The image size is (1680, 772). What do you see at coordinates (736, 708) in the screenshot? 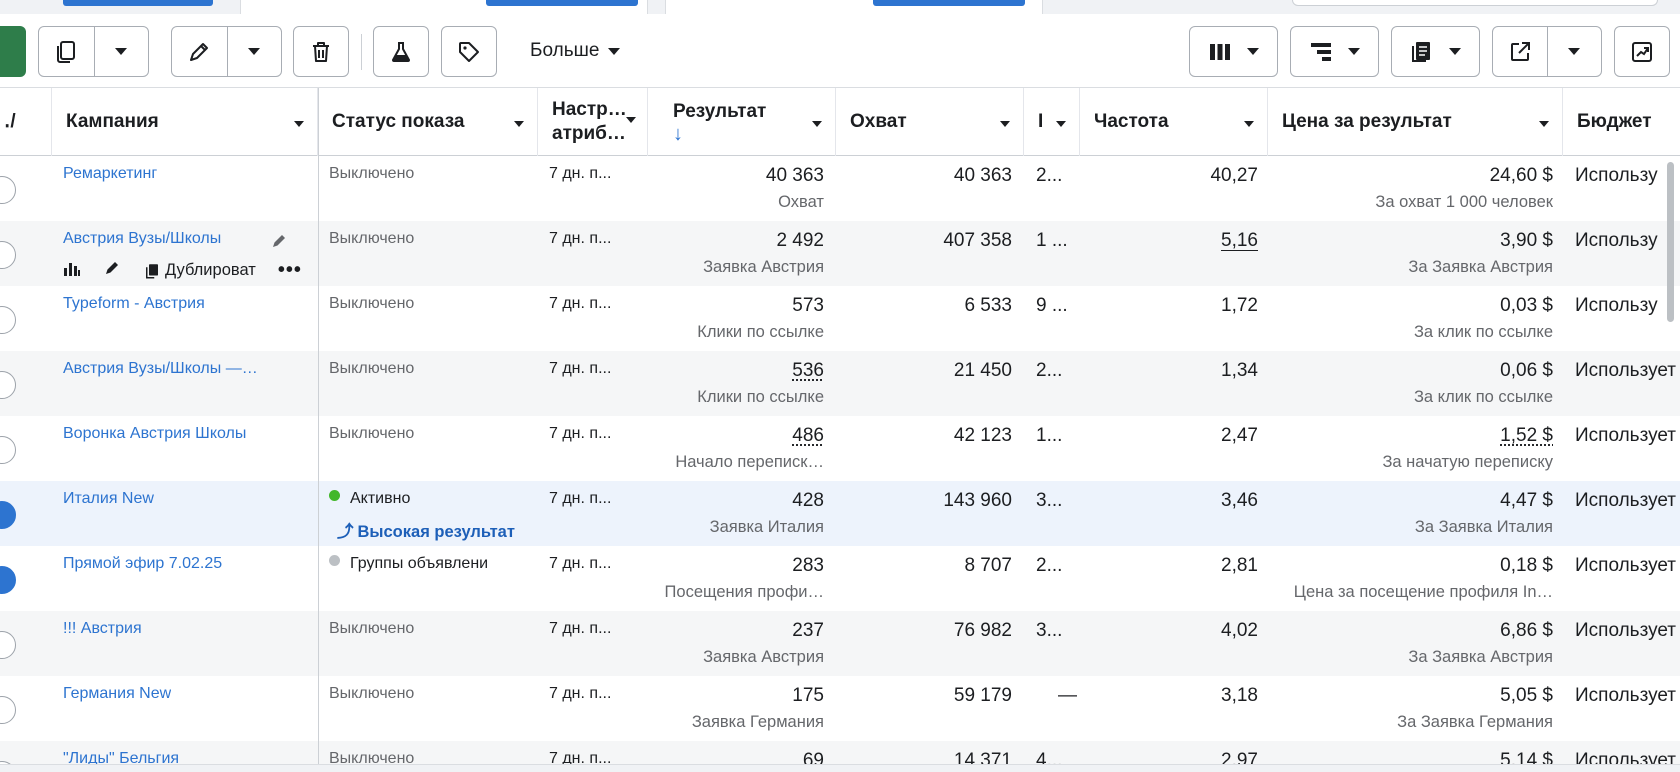
I see `result-cell: 175 Заявка Германия` at bounding box center [736, 708].